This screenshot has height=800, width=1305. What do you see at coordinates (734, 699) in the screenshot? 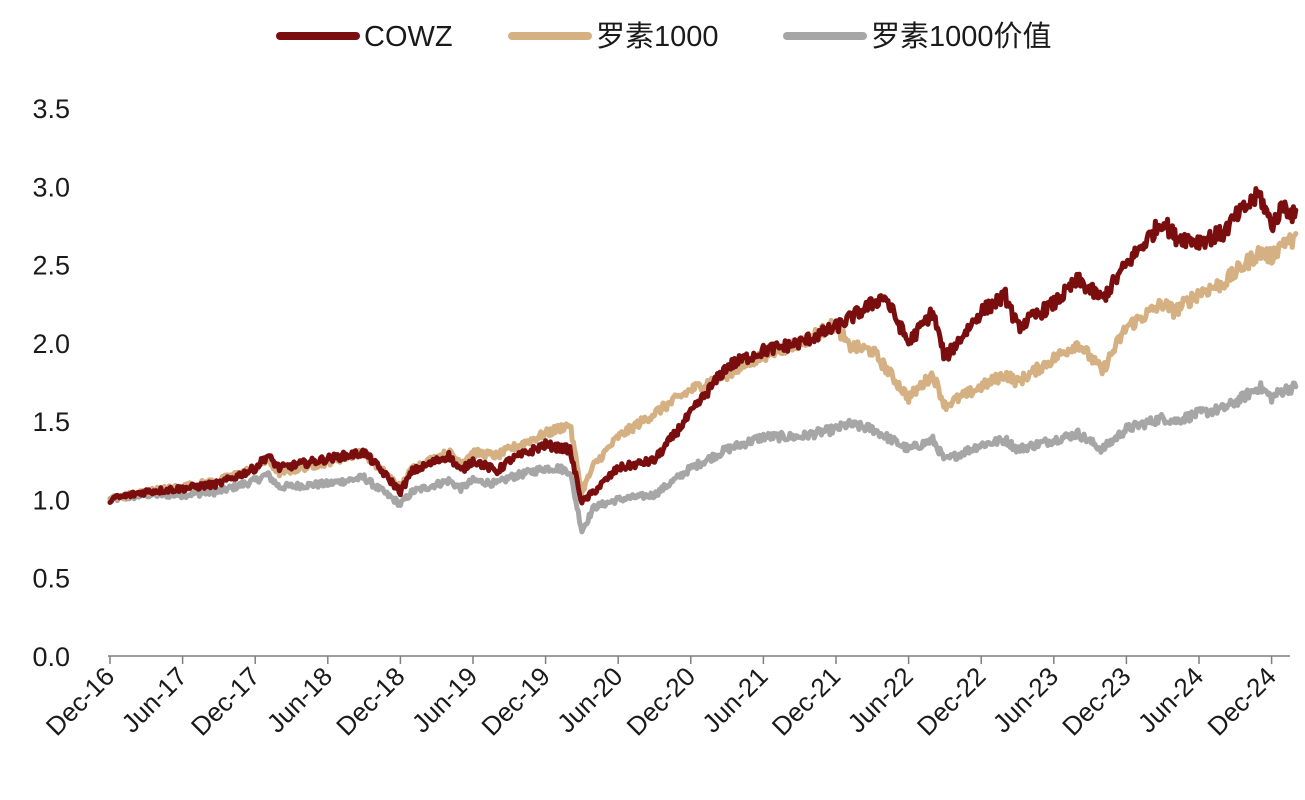
I see `x-tick-label: Jun-21` at bounding box center [734, 699].